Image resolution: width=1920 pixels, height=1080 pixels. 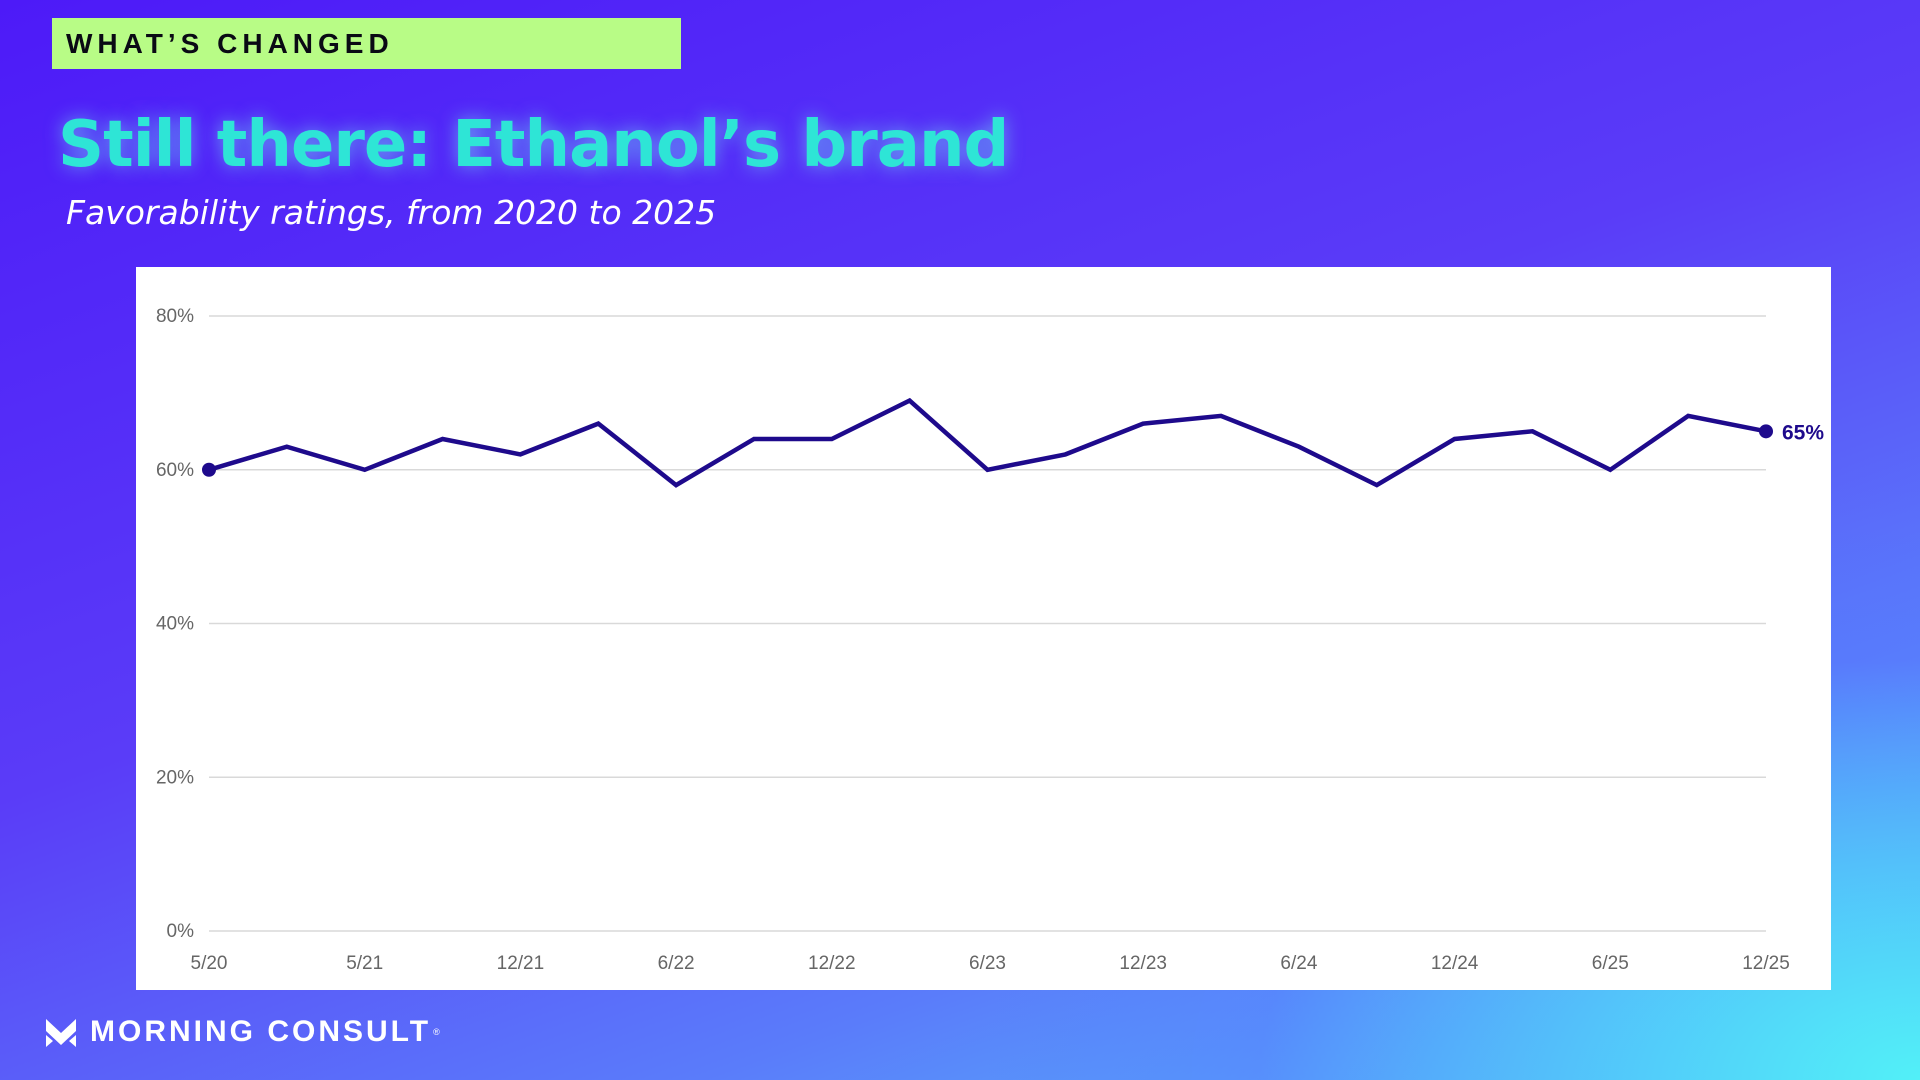 What do you see at coordinates (436, 1032) in the screenshot?
I see `registered-mark: ®` at bounding box center [436, 1032].